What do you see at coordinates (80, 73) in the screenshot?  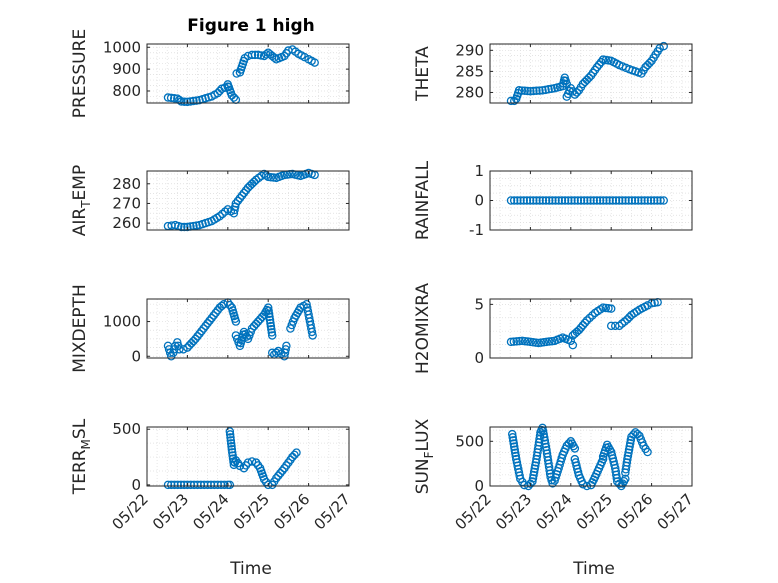 I see `y-axis-label: PRESSURE` at bounding box center [80, 73].